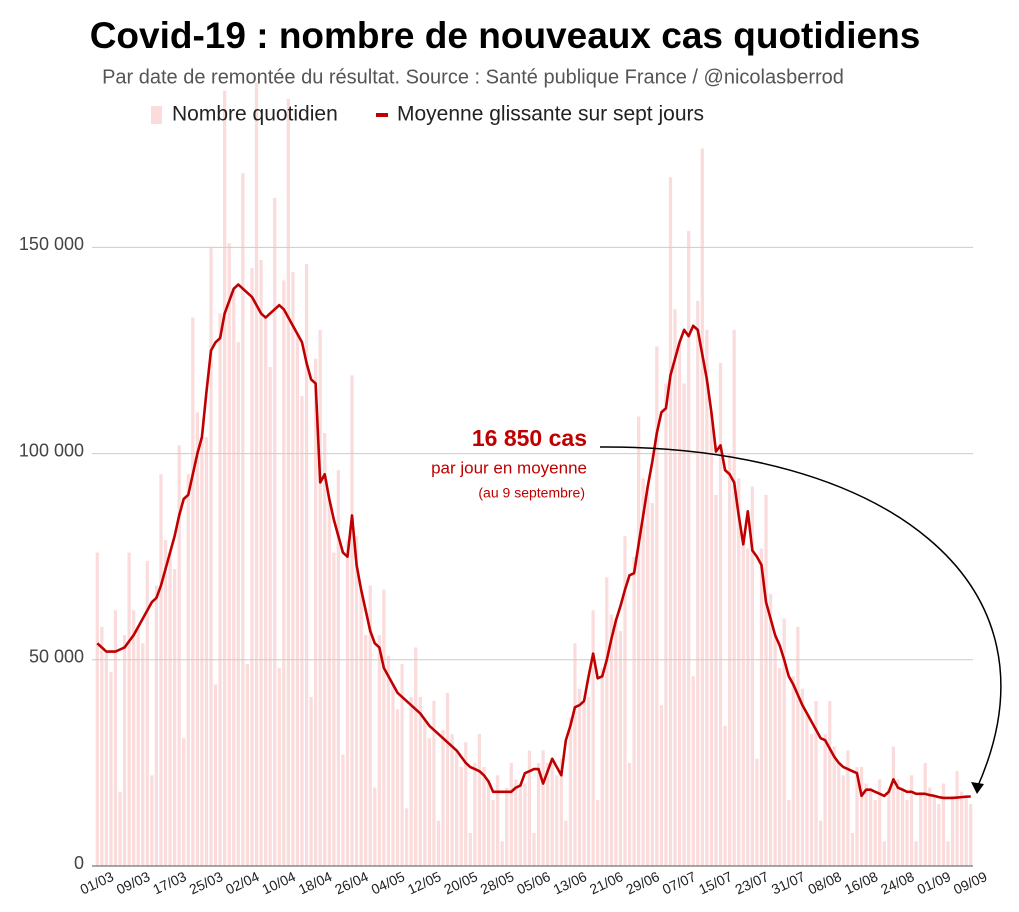  I want to click on x-tick-label: 07/07, so click(679, 882).